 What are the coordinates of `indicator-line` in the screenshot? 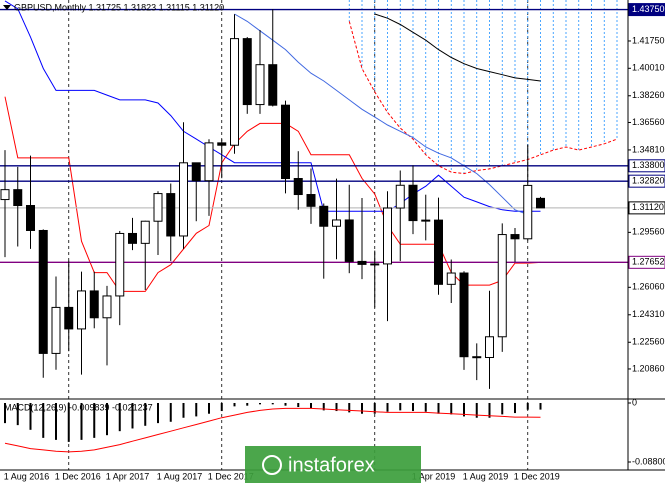 It's located at (457, 47).